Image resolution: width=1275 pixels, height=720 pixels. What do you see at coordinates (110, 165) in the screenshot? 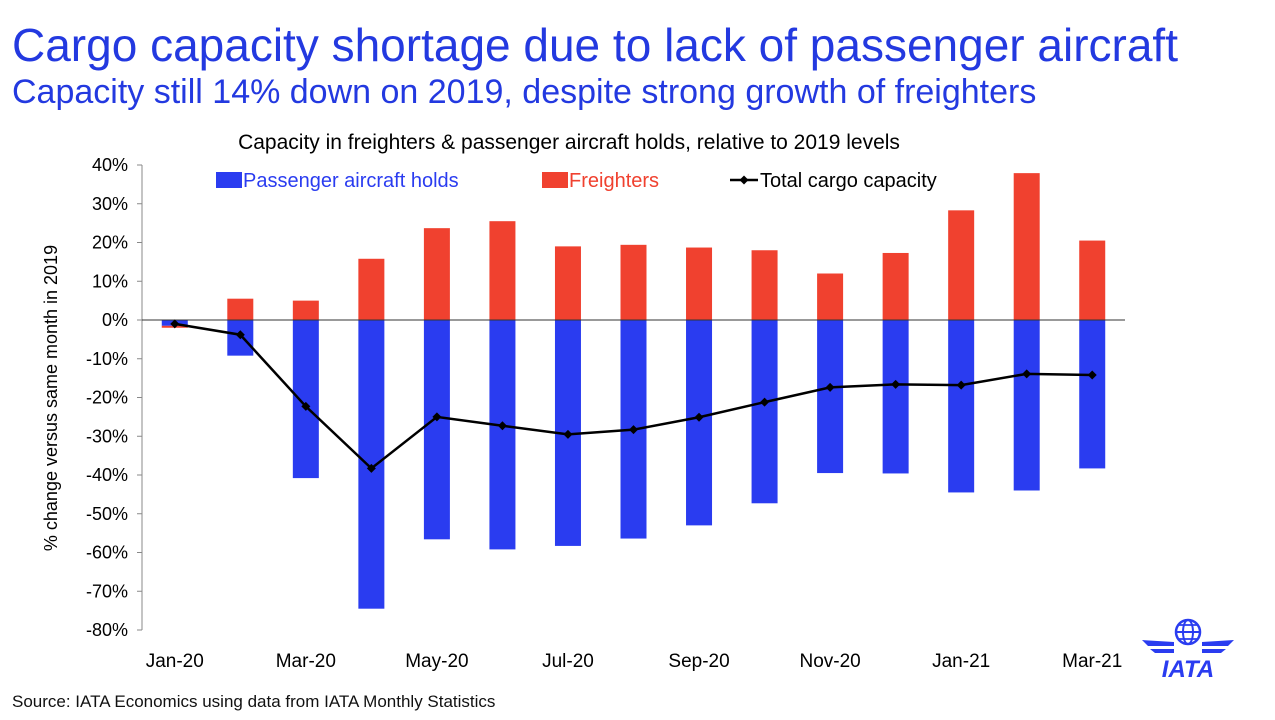
I see `y-tick-label: 40%` at bounding box center [110, 165].